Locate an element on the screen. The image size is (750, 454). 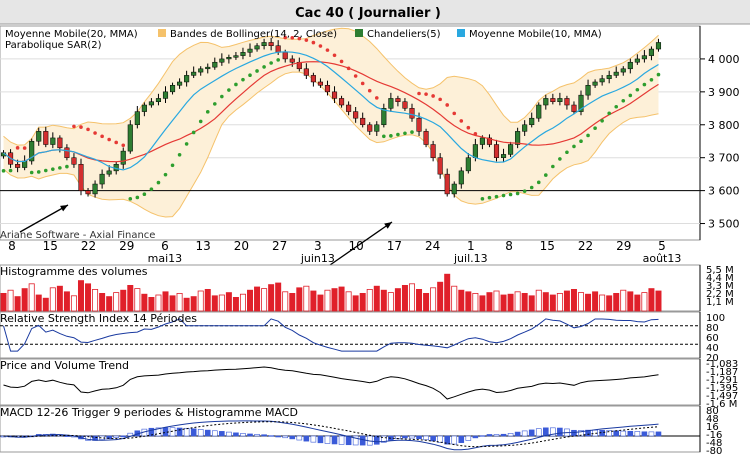
macd-tick-label: 48 is located at coordinates (712, 419).